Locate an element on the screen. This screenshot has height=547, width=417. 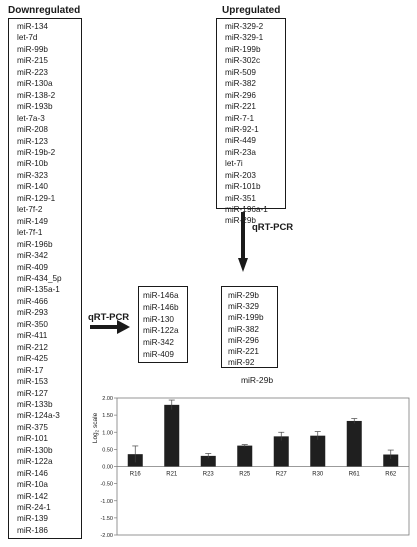
upregulated-mirna: miR-92-1 is located at coordinates (242, 129).